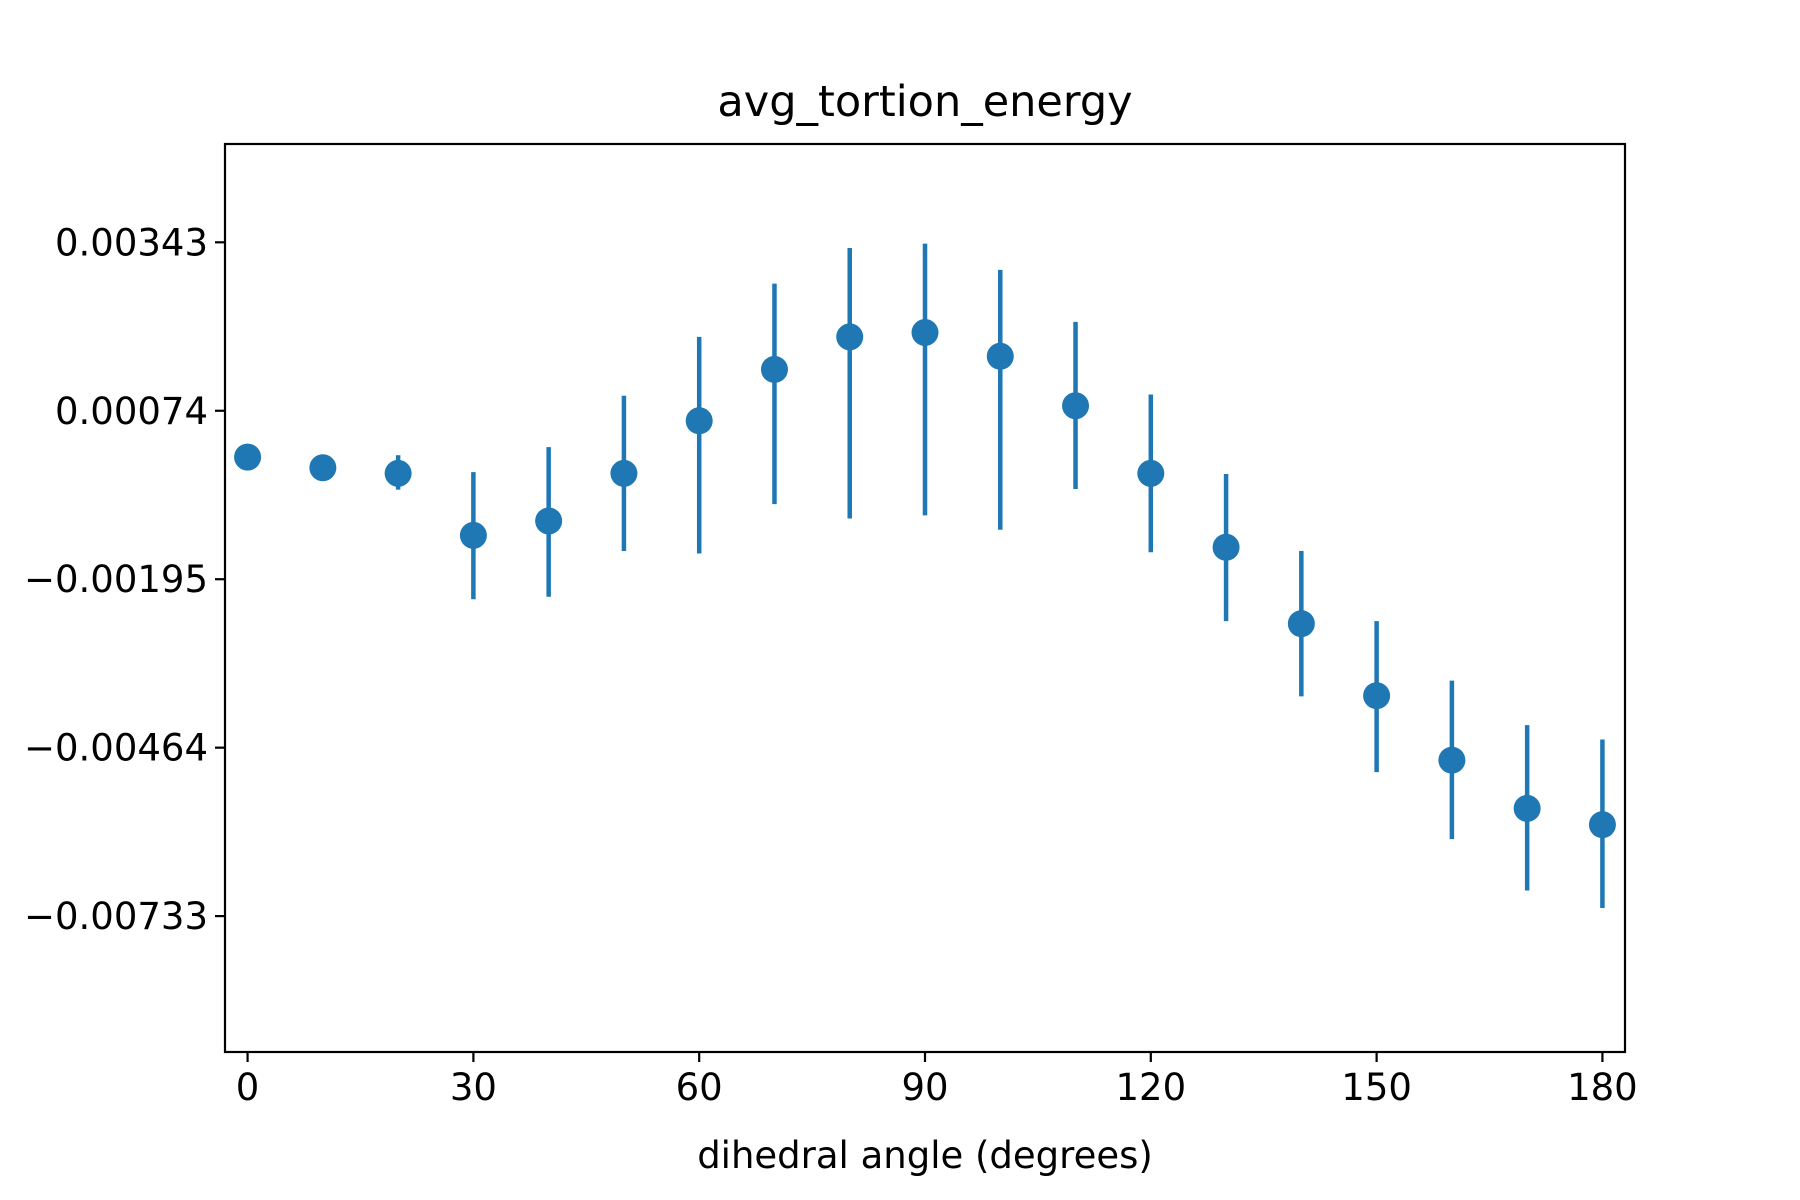 The width and height of the screenshot is (1800, 1200). What do you see at coordinates (131, 411) in the screenshot?
I see `y-tick-label: 0.00074` at bounding box center [131, 411].